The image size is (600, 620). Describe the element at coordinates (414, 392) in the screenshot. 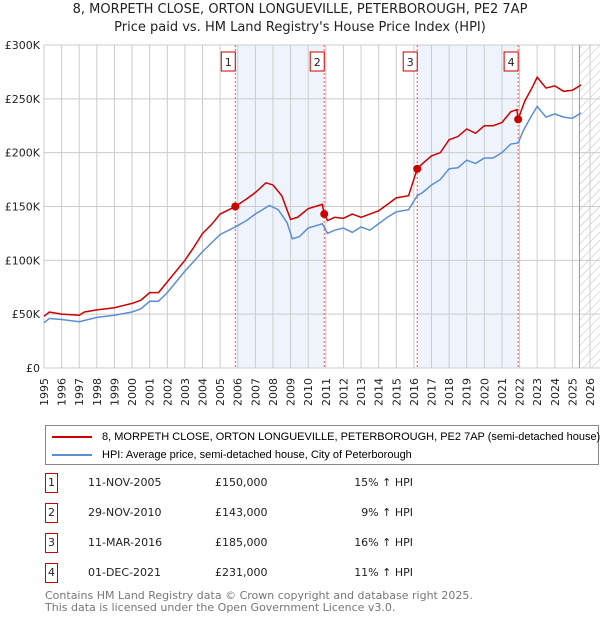

I see `x-tick-label: 2016` at that location.